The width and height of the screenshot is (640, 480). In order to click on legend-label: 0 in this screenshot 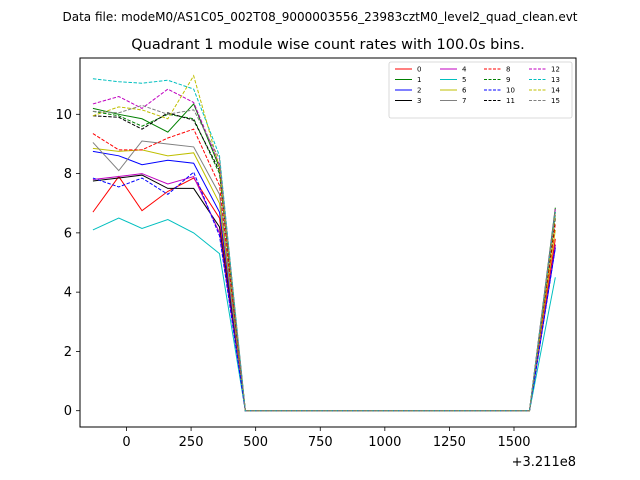, I will do `click(419, 70)`.